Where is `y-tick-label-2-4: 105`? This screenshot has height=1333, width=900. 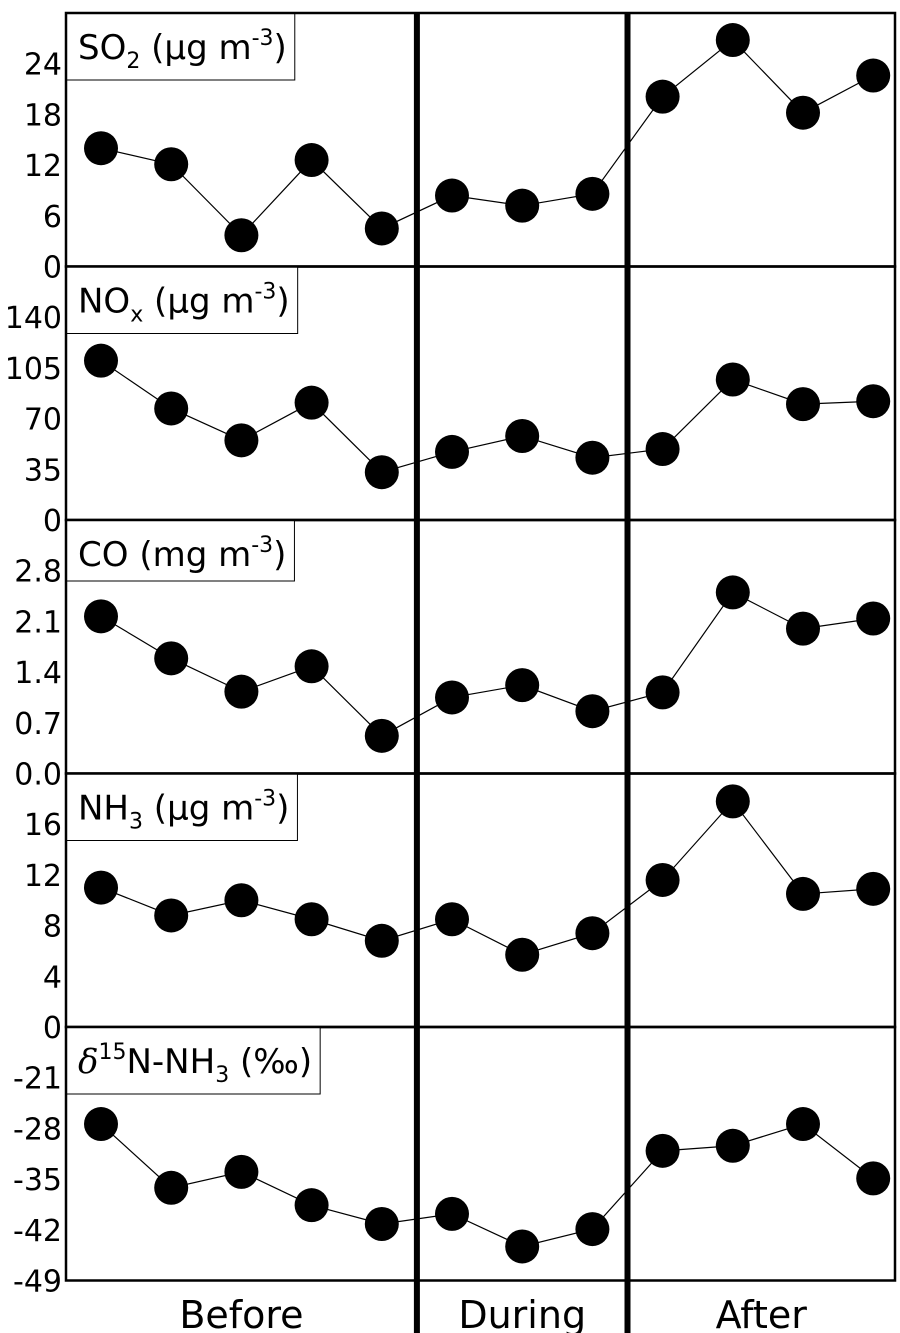
y-tick-label-2-4: 105 is located at coordinates (33, 369).